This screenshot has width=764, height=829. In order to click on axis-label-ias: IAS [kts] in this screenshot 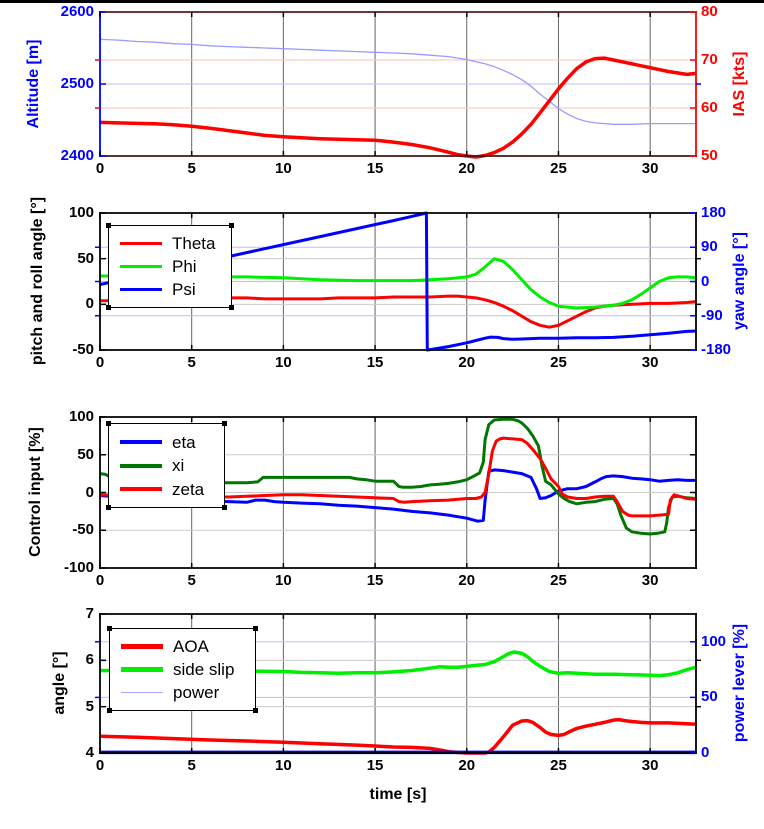, I will do `click(739, 84)`.